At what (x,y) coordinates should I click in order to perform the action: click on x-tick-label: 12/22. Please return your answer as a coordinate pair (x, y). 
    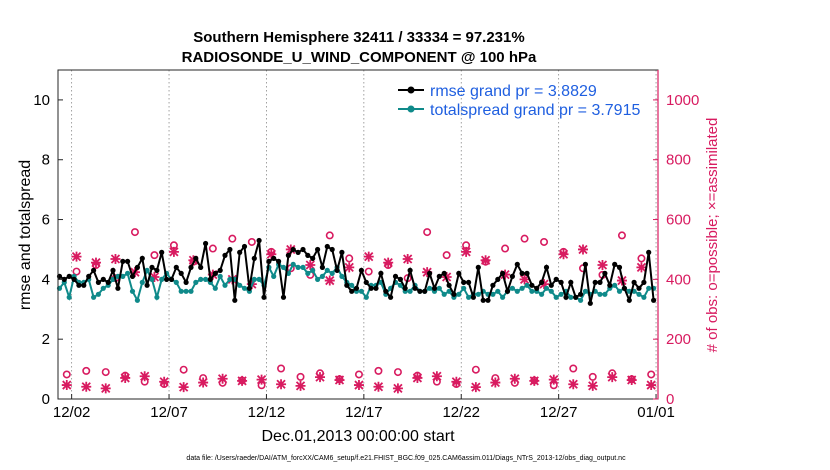
    Looking at the image, I should click on (461, 412).